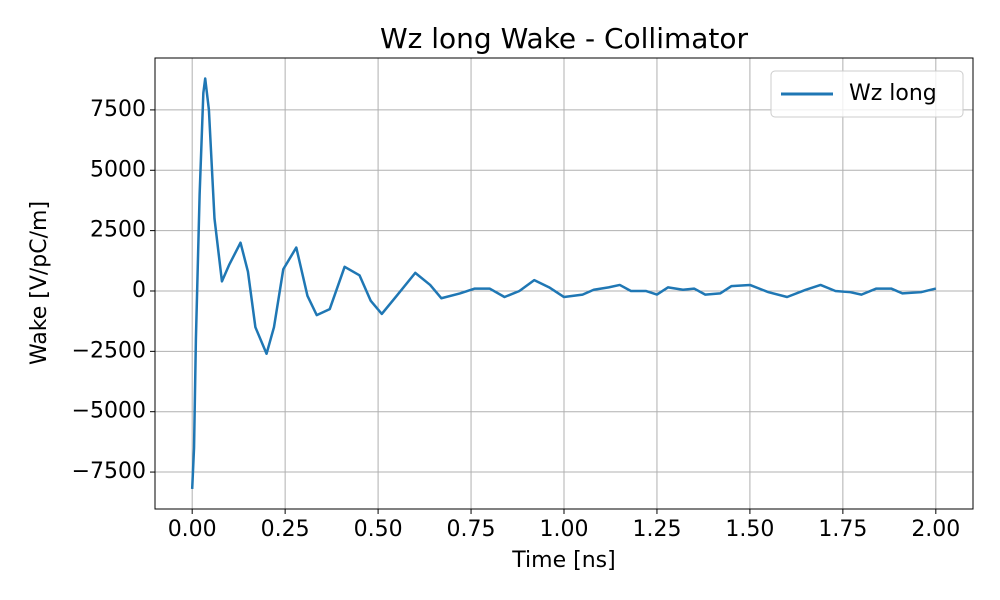 The height and width of the screenshot is (600, 1000). What do you see at coordinates (118, 109) in the screenshot?
I see `y-tick-label: 7500` at bounding box center [118, 109].